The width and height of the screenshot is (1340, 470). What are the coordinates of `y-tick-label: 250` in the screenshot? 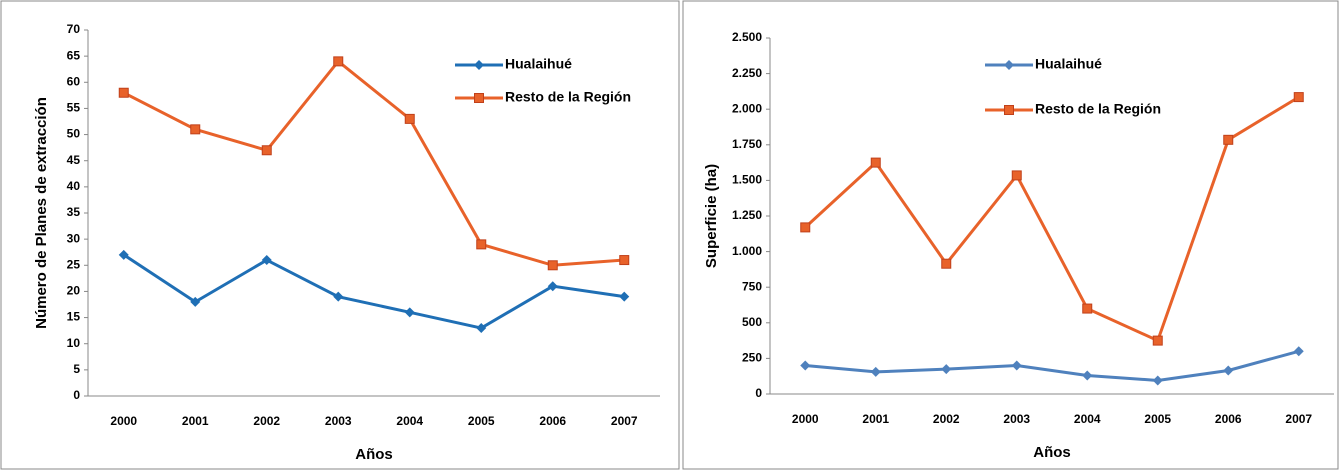 It's located at (752, 358).